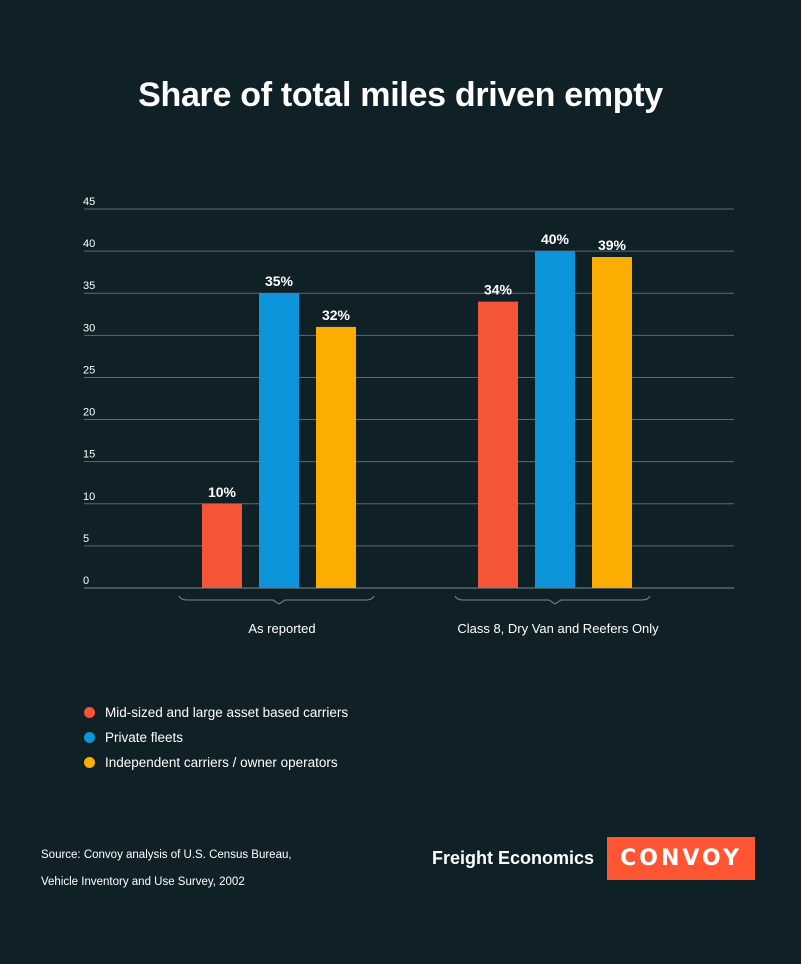 This screenshot has height=964, width=801. Describe the element at coordinates (89, 762) in the screenshot. I see `legend-swatch-yellow` at that location.